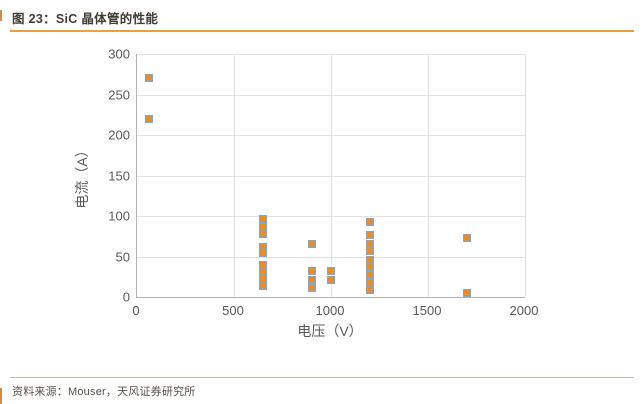 The image size is (641, 404). I want to click on y-tick-label: 100, so click(119, 216).